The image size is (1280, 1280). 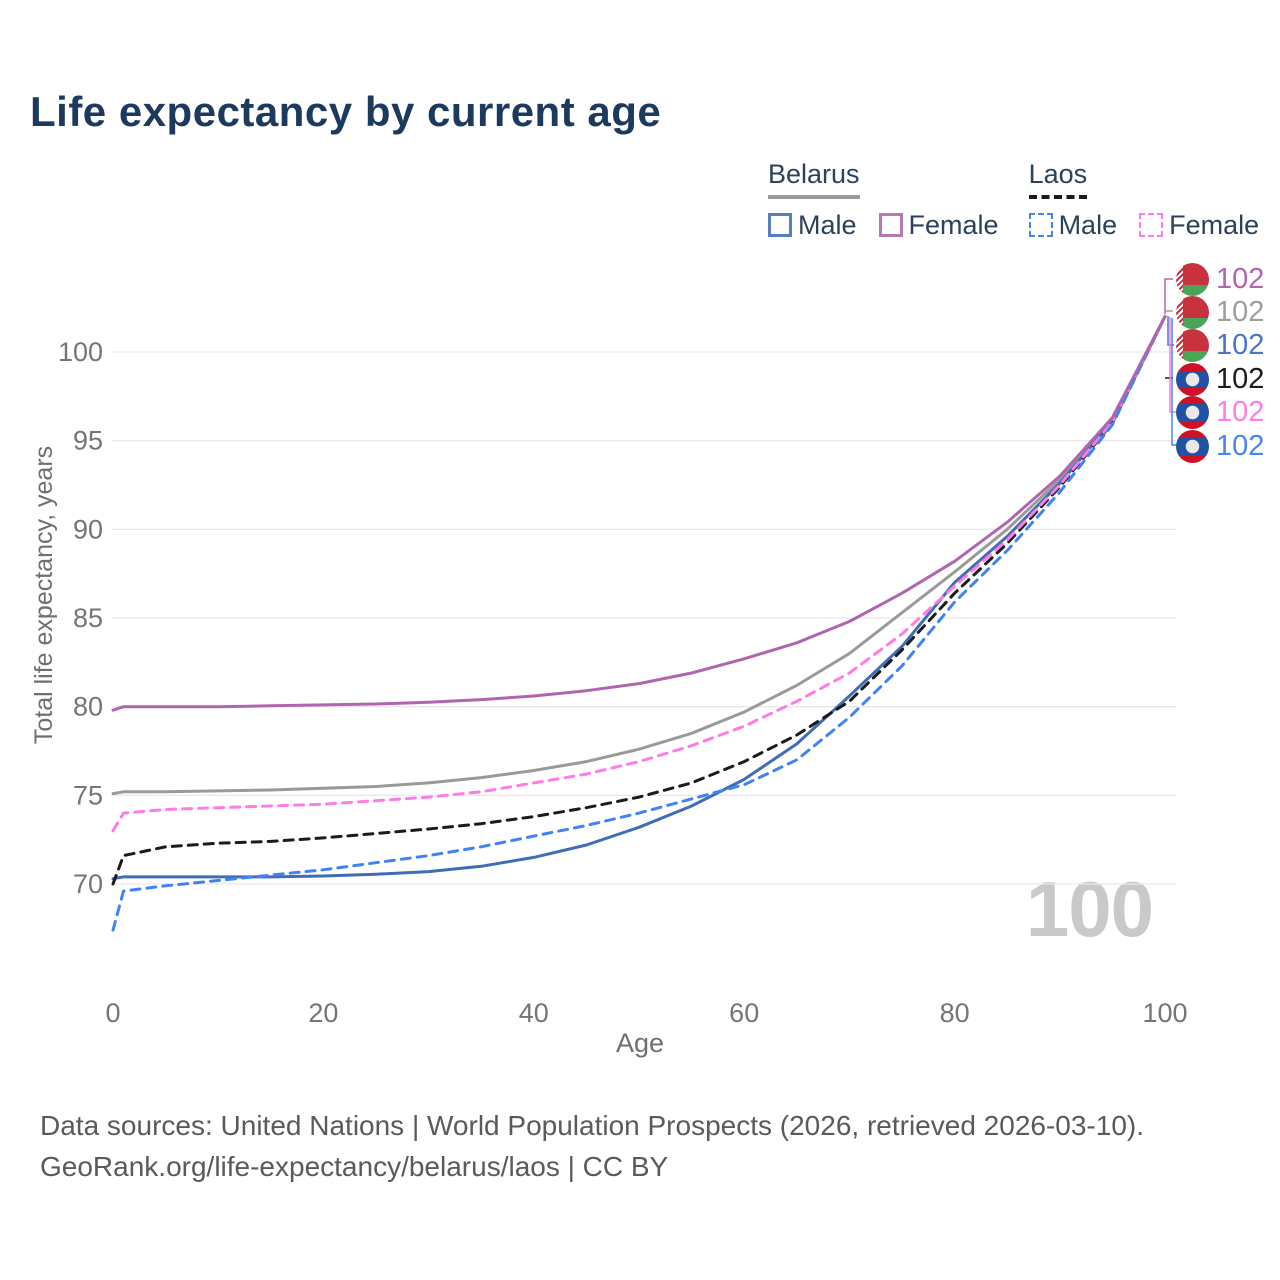 I want to click on legend-item-laos-female: Female, so click(x=1199, y=225).